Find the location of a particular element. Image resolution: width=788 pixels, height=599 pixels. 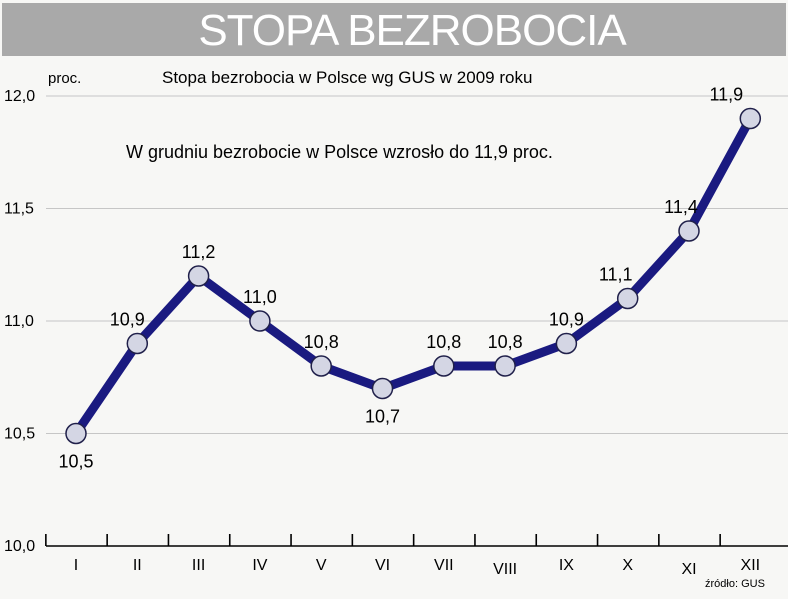

x-tick-label: IV is located at coordinates (259, 565).